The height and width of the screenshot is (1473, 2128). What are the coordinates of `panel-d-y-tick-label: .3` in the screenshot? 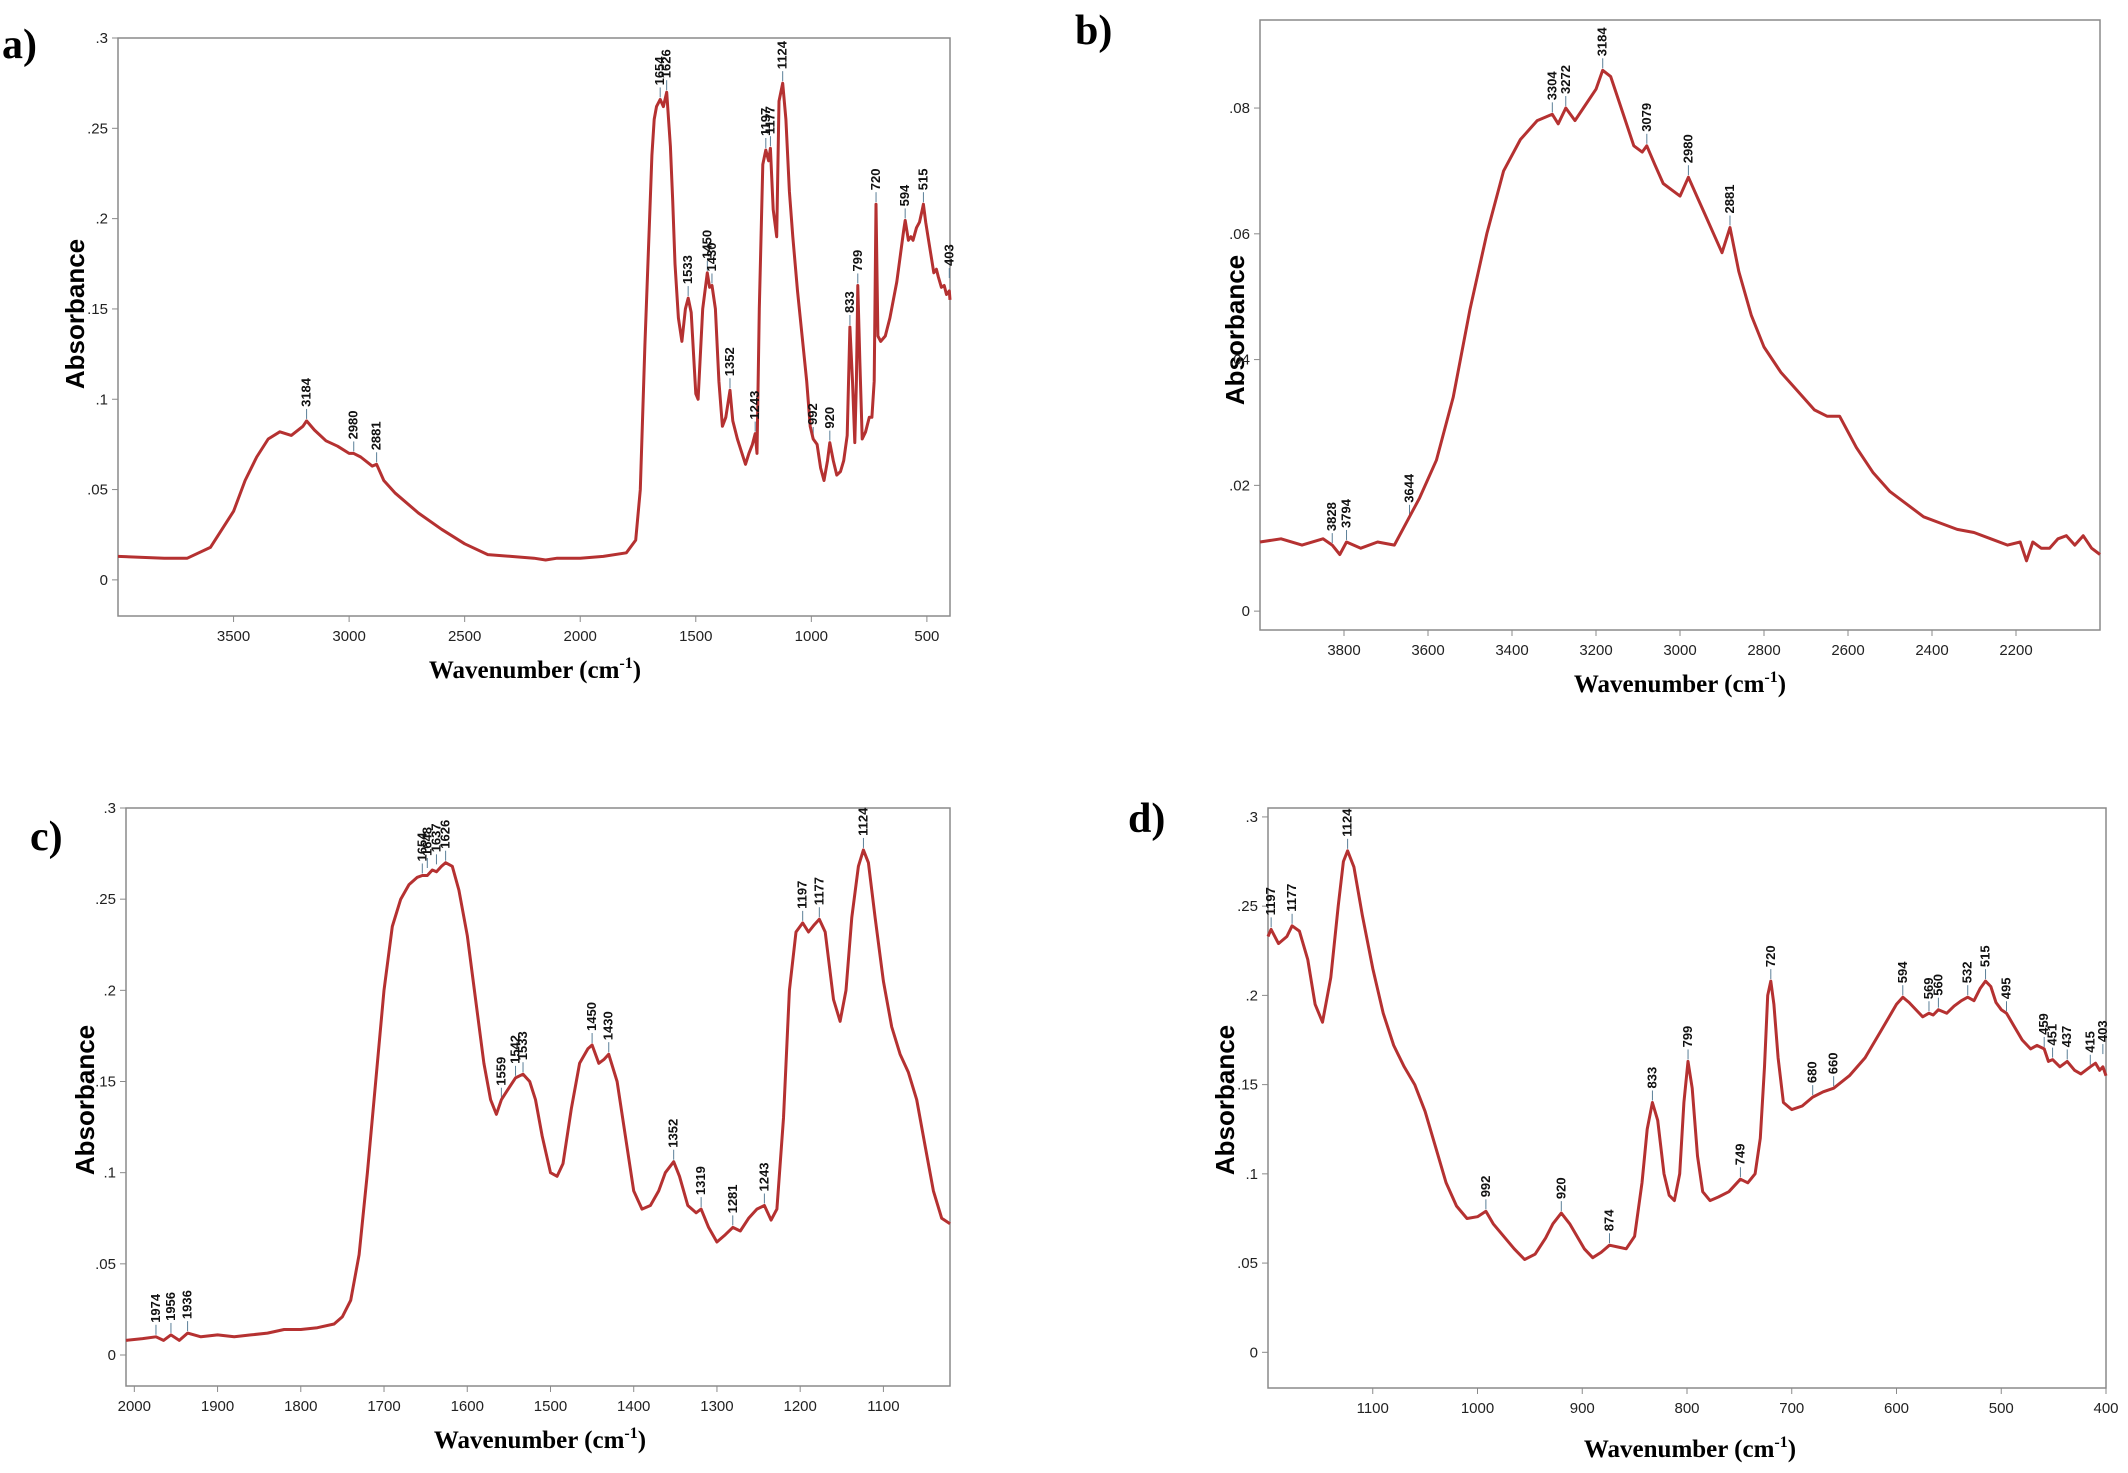 It's located at (1251, 817).